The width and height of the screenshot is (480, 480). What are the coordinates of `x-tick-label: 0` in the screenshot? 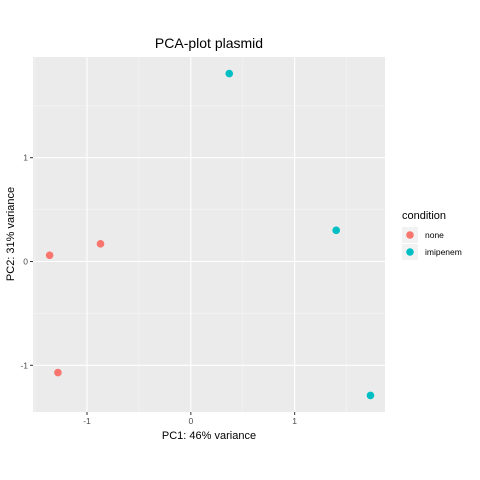 It's located at (190, 421).